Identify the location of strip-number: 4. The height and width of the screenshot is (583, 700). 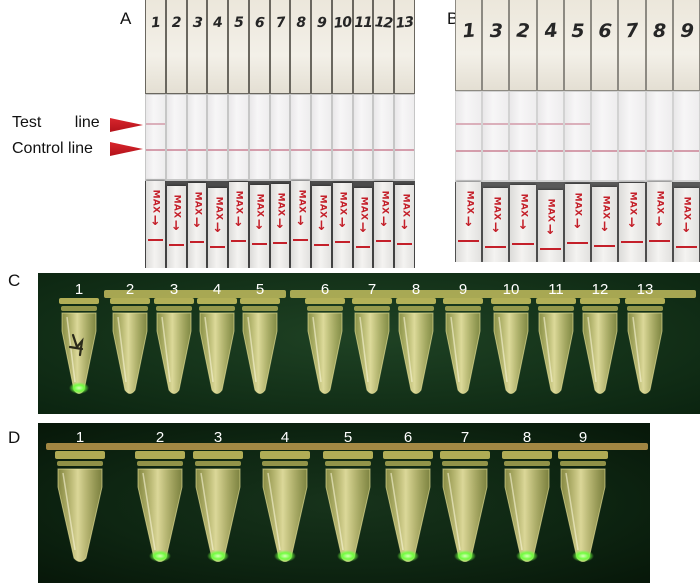
(217, 23).